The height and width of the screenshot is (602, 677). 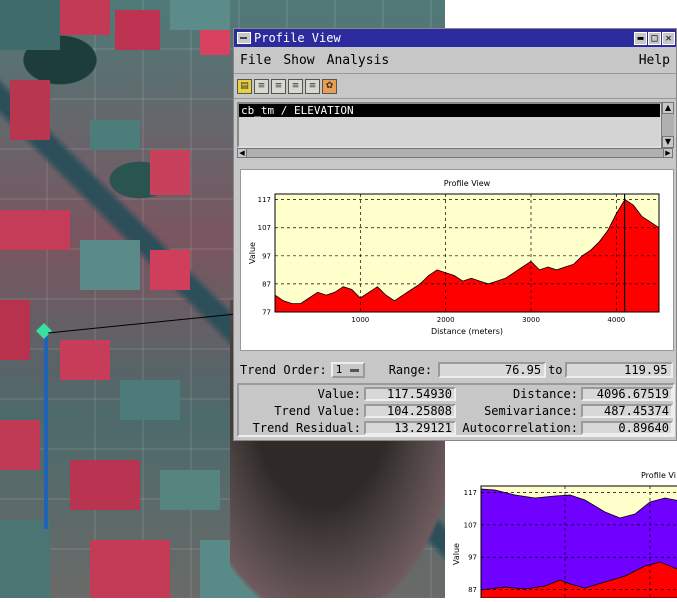 I want to click on second-profile-chart: Profile Vi 87 97 107 117 Value, so click(x=561, y=532).